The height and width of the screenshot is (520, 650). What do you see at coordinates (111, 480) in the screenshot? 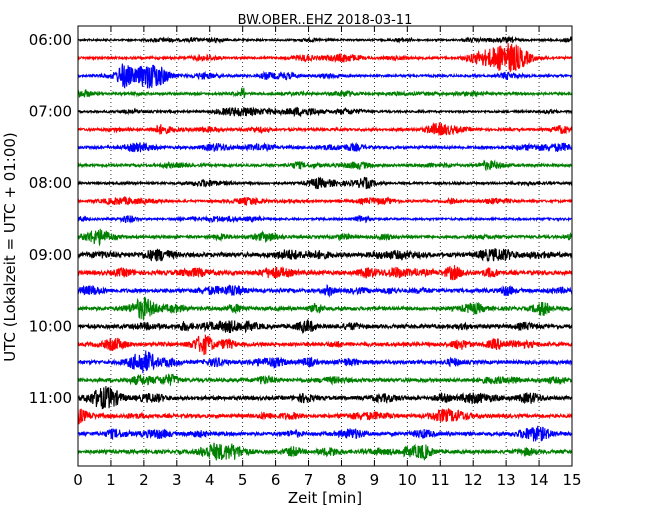
I see `x-tick-label: 1` at bounding box center [111, 480].